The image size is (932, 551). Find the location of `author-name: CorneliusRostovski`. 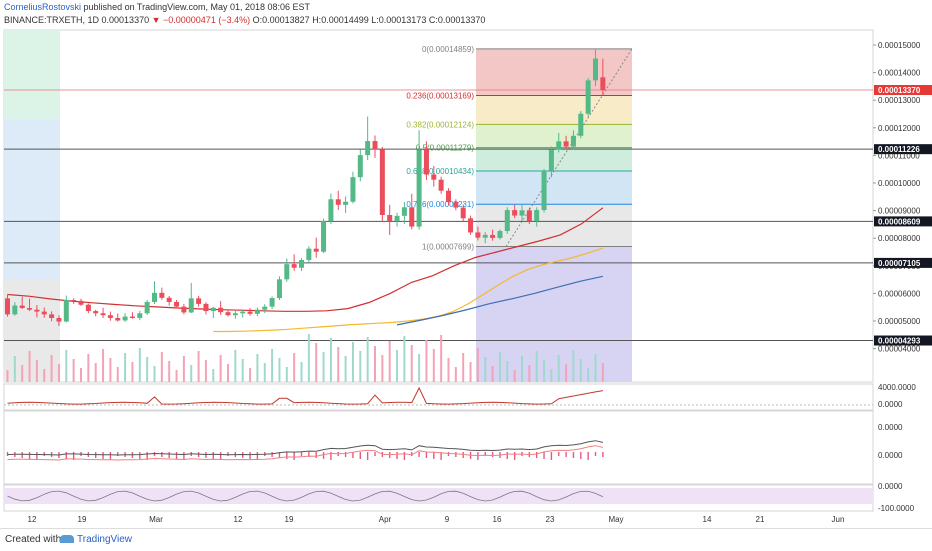

author-name: CorneliusRostovski is located at coordinates (43, 7).